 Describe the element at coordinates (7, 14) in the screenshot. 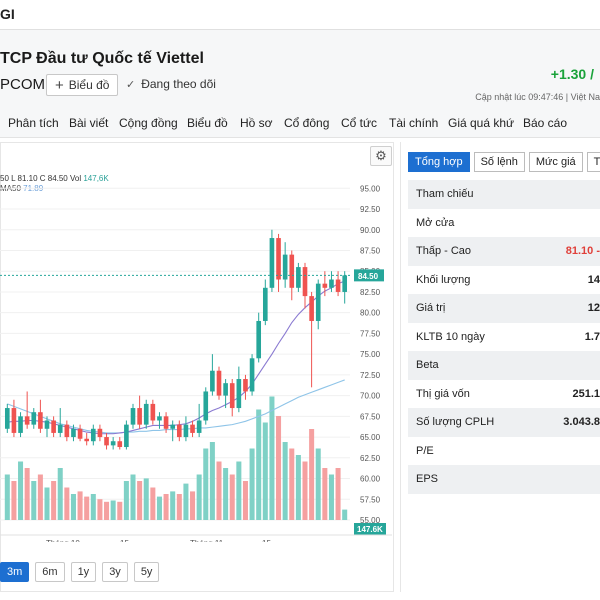

I see `brand-logo: GI` at that location.